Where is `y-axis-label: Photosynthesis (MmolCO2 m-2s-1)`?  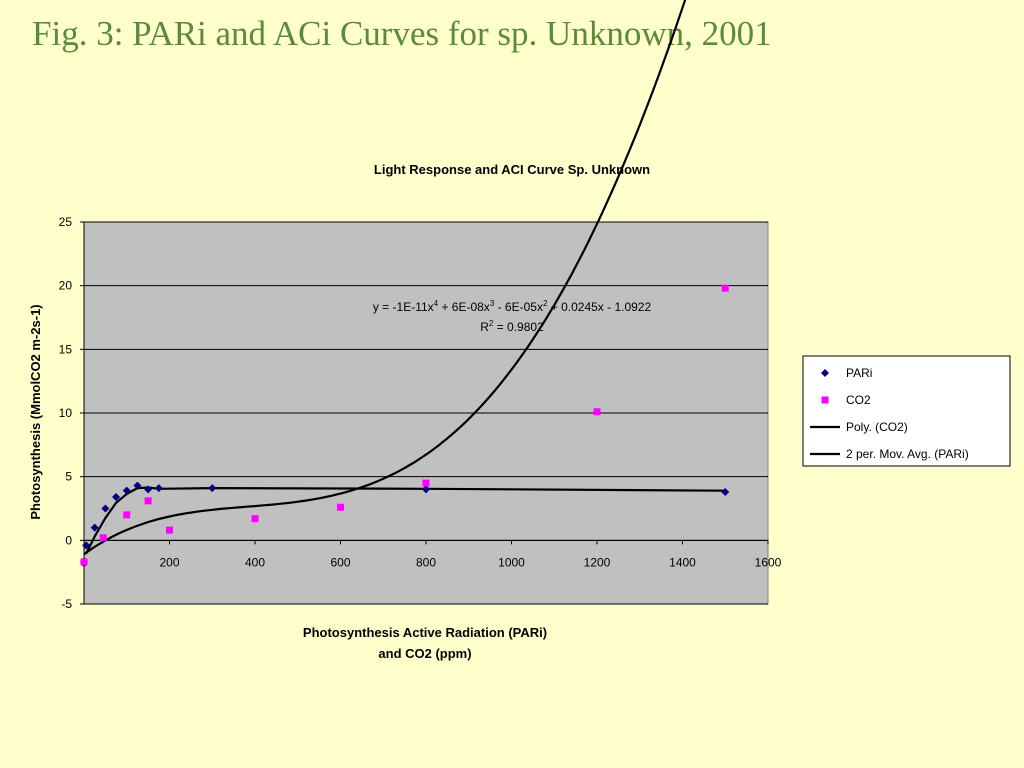
y-axis-label: Photosynthesis (MmolCO2 m-2s-1) is located at coordinates (35, 411).